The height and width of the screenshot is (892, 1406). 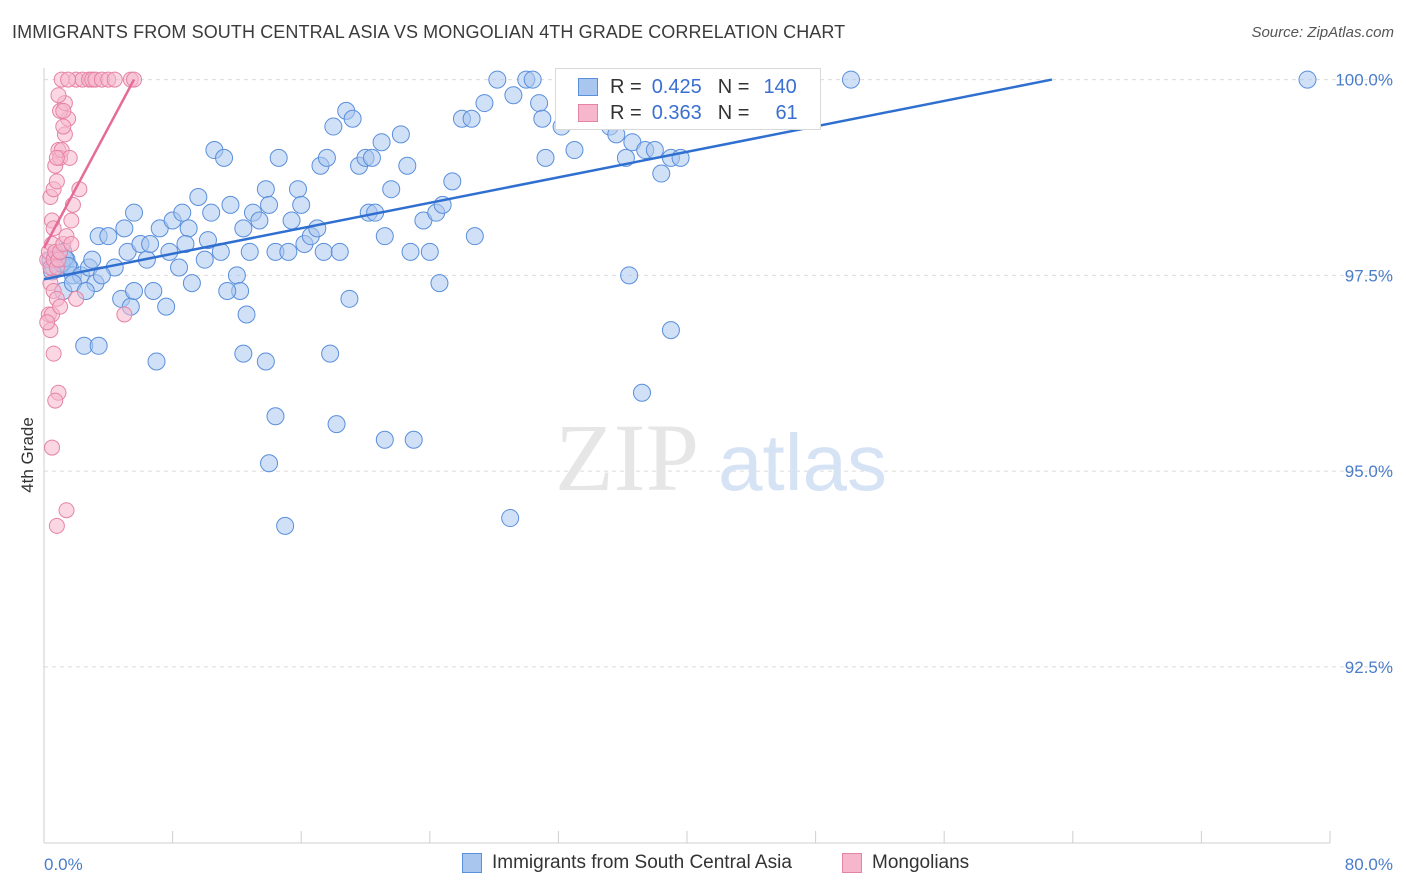 What do you see at coordinates (588, 87) in the screenshot?
I see `legend-swatch-blue` at bounding box center [588, 87].